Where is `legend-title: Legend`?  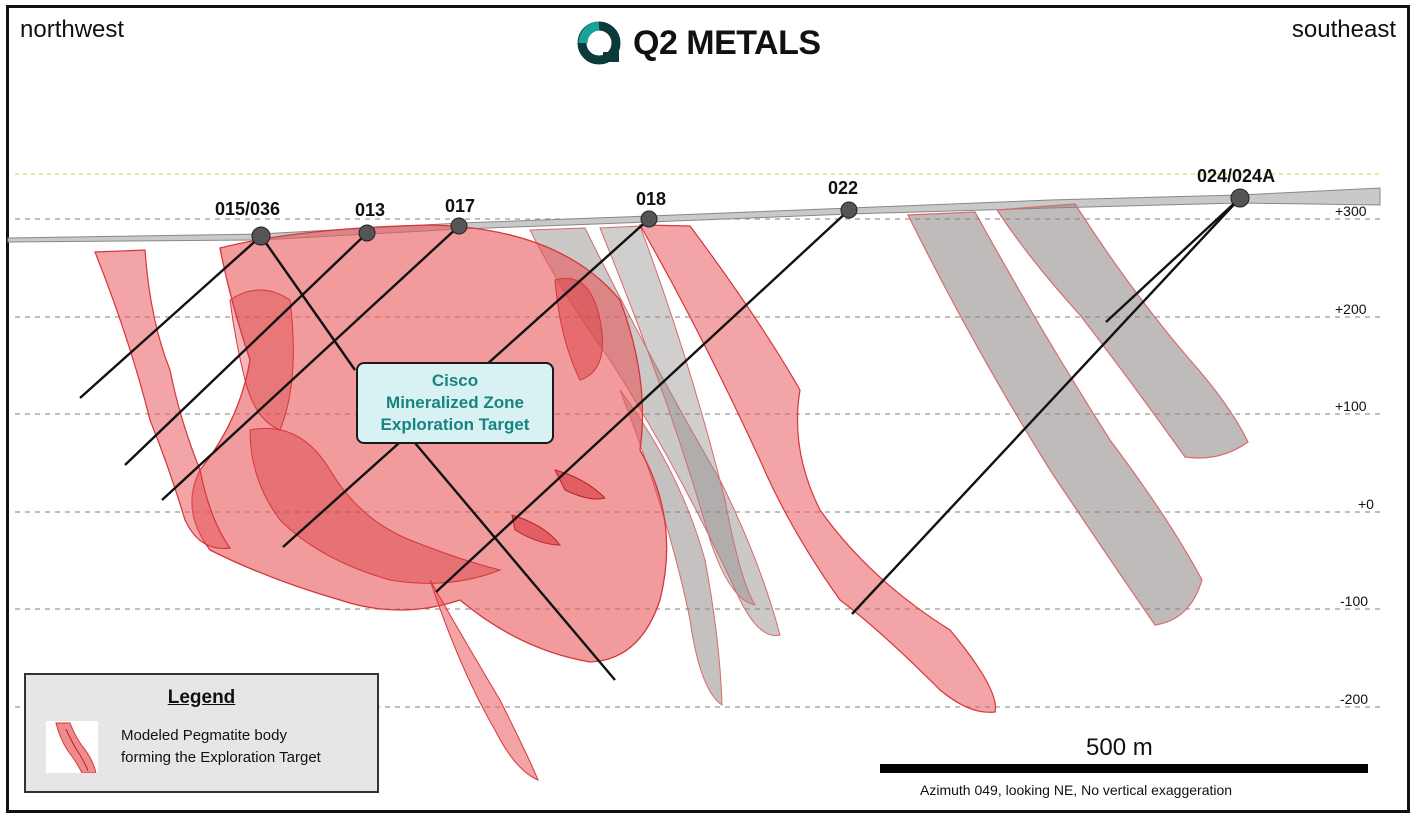
legend-title: Legend is located at coordinates (201, 697).